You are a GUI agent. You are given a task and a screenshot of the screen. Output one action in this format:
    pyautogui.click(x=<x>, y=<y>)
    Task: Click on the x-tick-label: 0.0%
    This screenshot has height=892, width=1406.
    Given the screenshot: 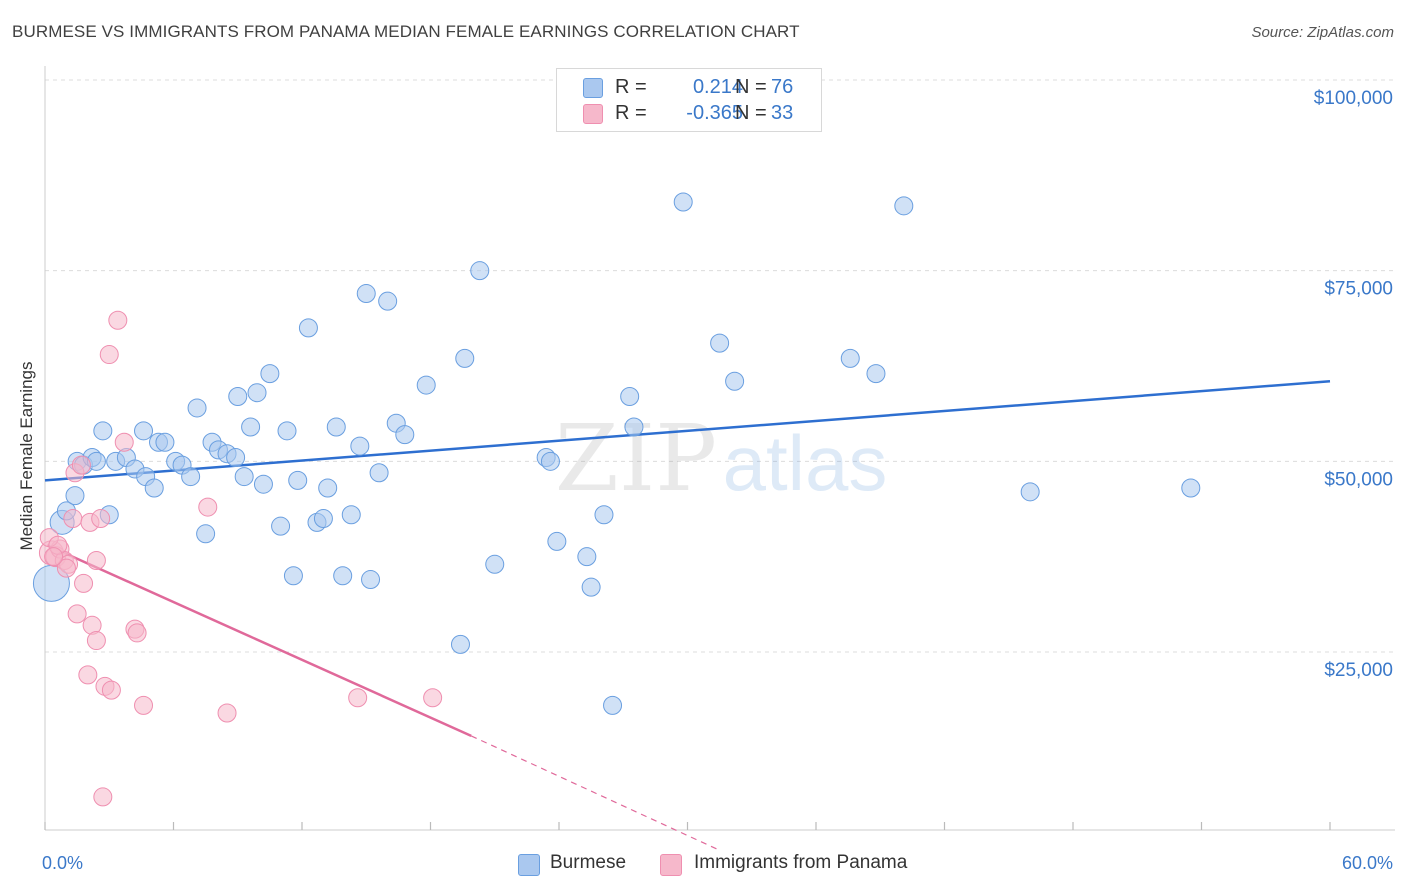 What is the action you would take?
    pyautogui.click(x=62, y=863)
    